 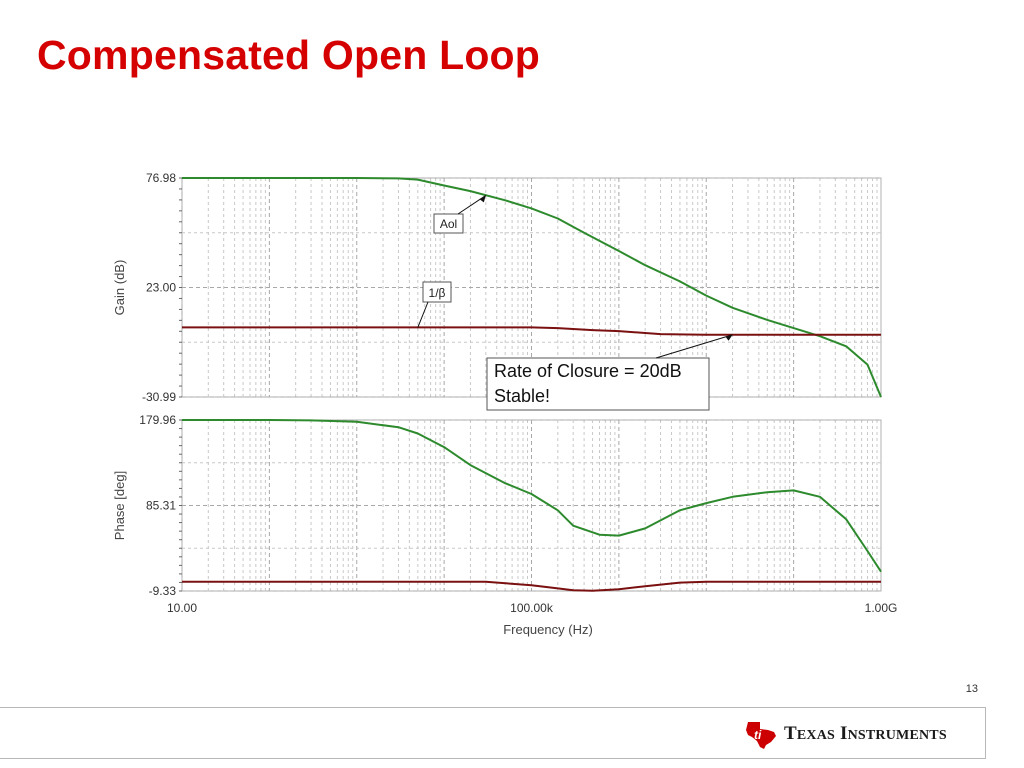 I want to click on logo-letters: EXAS, so click(x=816, y=735).